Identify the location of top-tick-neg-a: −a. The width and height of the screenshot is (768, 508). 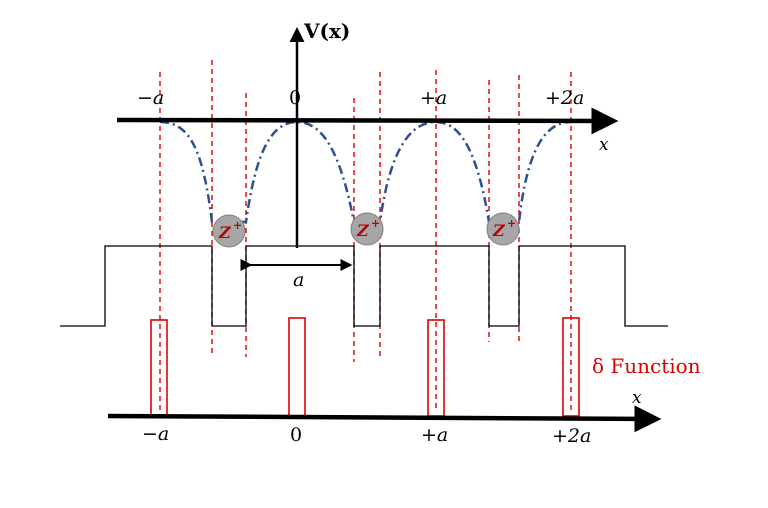
(150, 98).